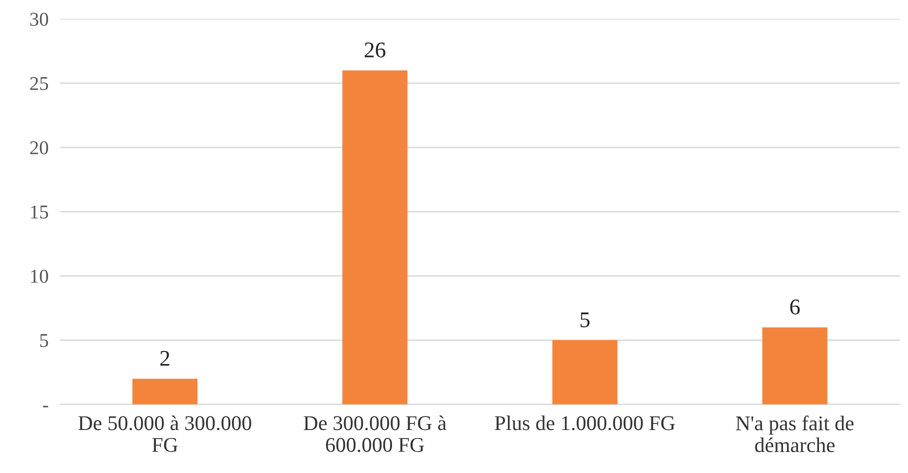  What do you see at coordinates (795, 434) in the screenshot?
I see `x-tick-label: N'a pas fait de démarche` at bounding box center [795, 434].